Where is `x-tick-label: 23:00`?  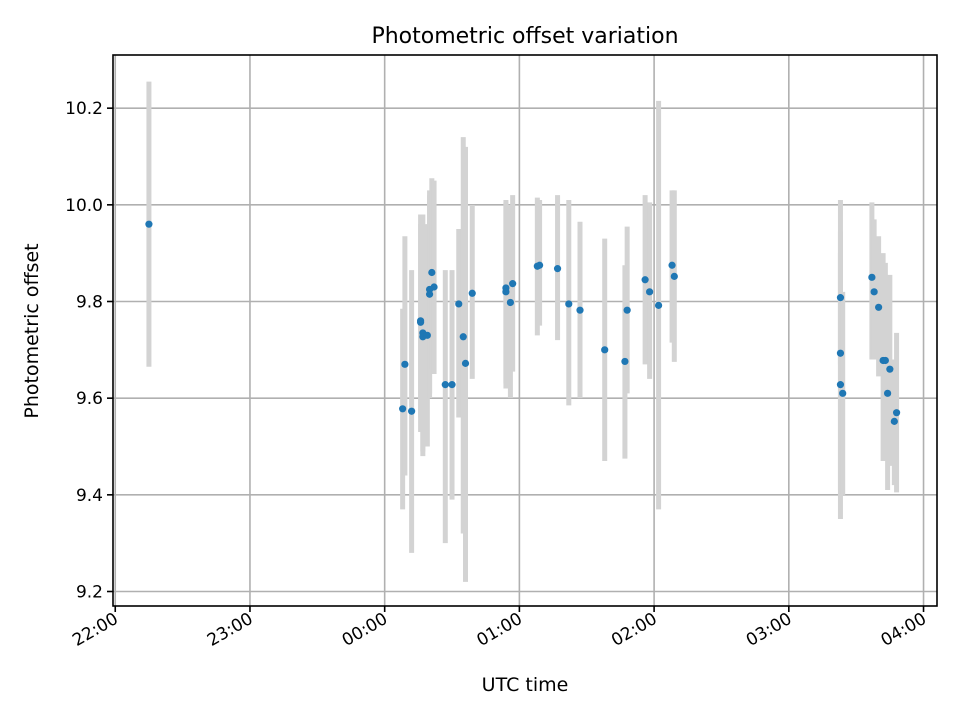
x-tick-label: 23:00 is located at coordinates (230, 630).